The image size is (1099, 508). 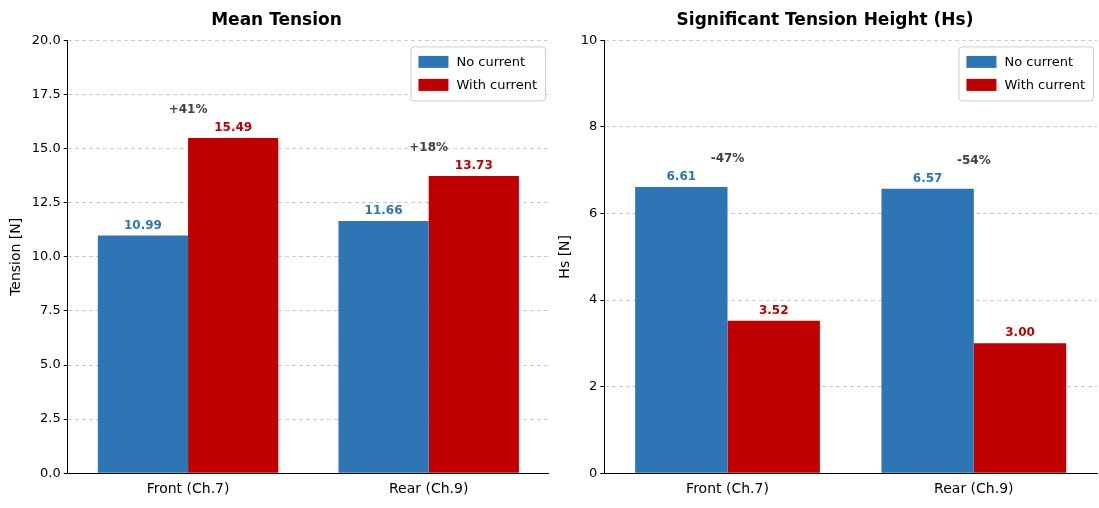 What do you see at coordinates (593, 472) in the screenshot?
I see `y-tick-label: 0` at bounding box center [593, 472].